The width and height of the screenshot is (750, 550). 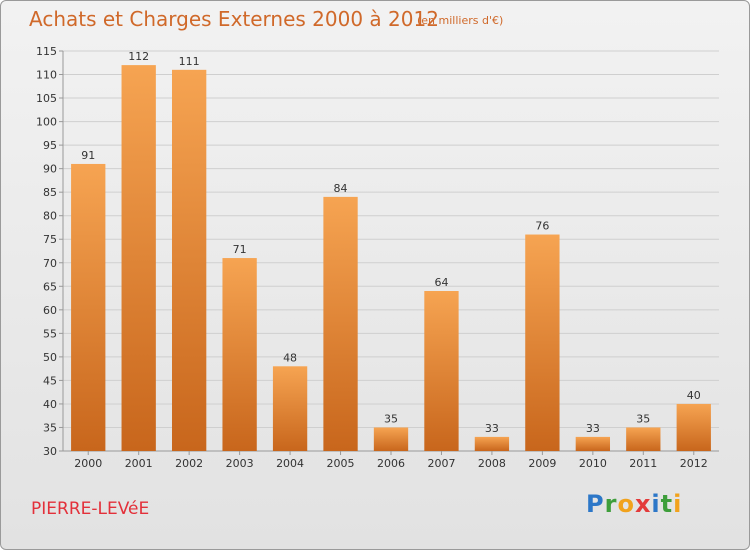 I want to click on value-label: 76, so click(x=542, y=226).